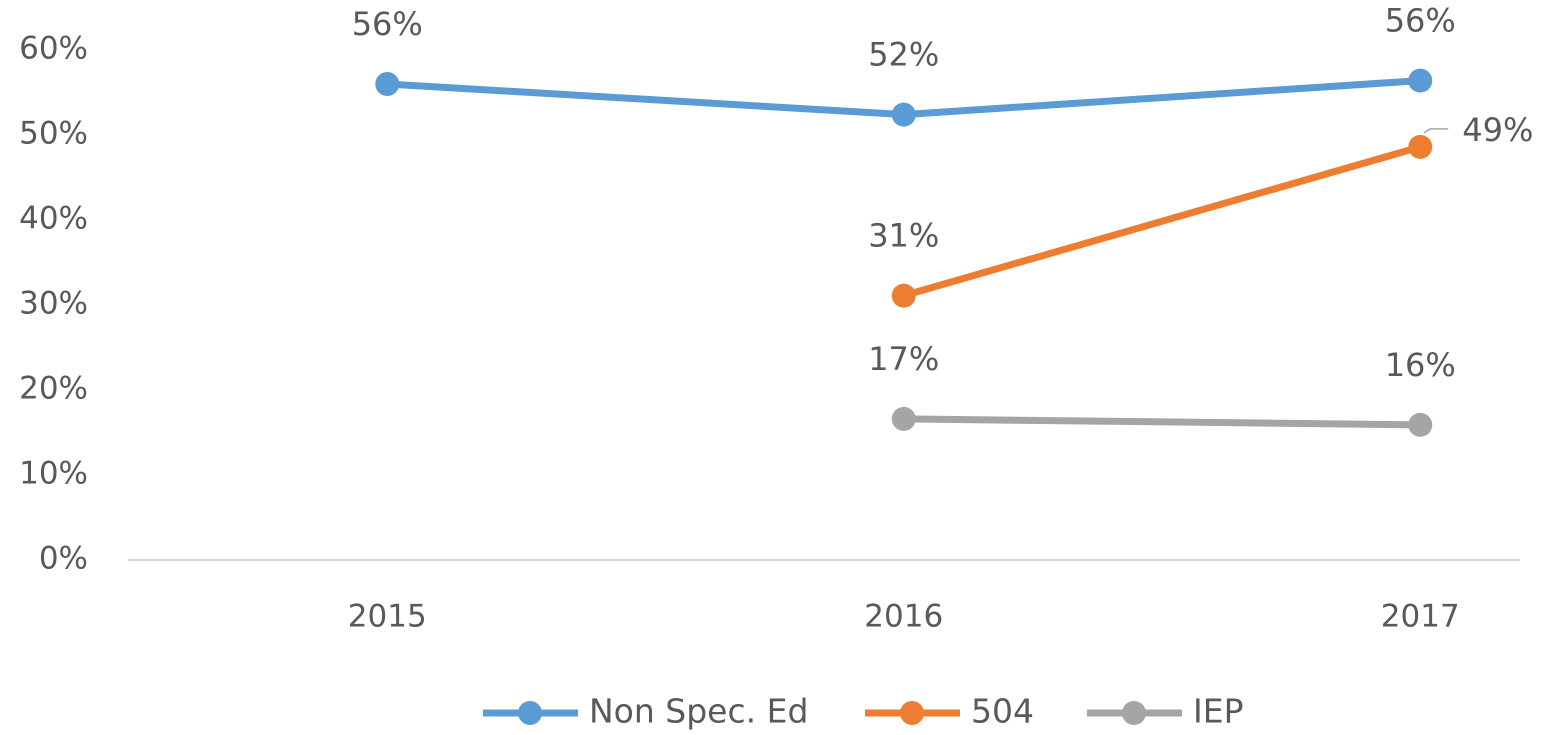 The width and height of the screenshot is (1549, 735). What do you see at coordinates (903, 617) in the screenshot?
I see `x-tick-label: 2016` at bounding box center [903, 617].